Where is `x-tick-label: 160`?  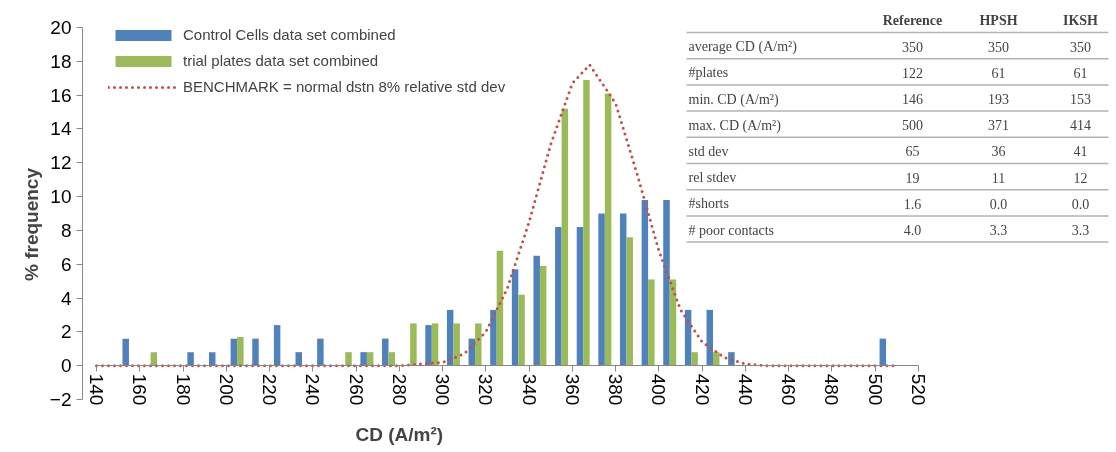
x-tick-label: 160 is located at coordinates (140, 389).